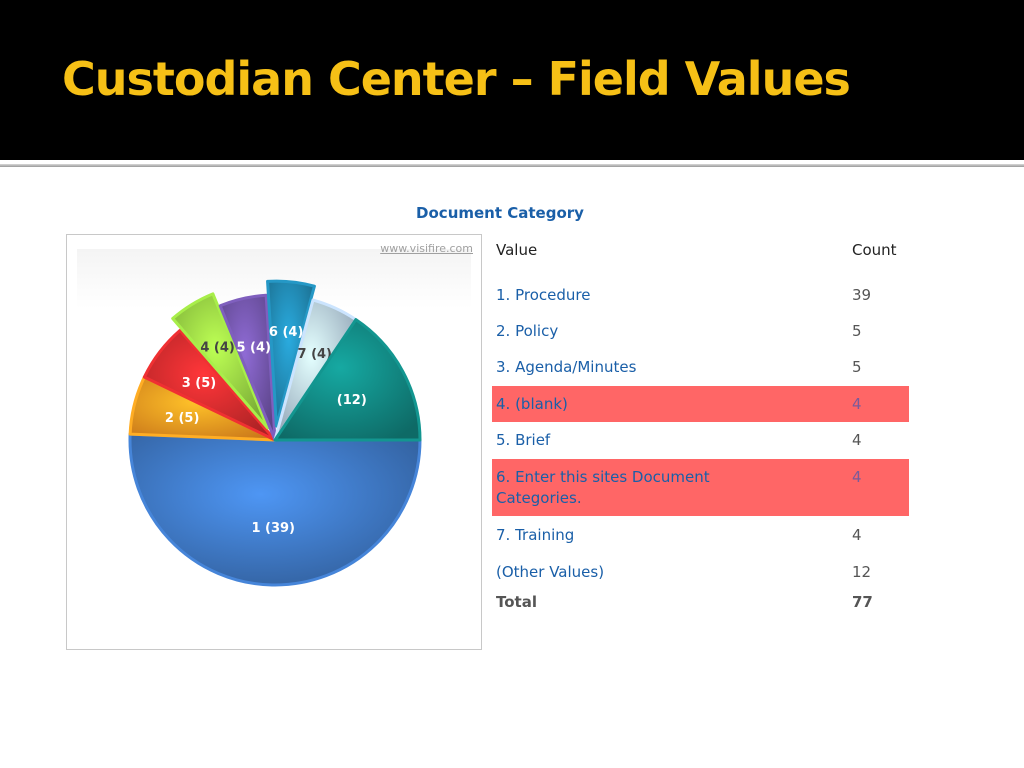 This screenshot has width=1024, height=768. I want to click on table-total-row: Total 77, so click(700, 604).